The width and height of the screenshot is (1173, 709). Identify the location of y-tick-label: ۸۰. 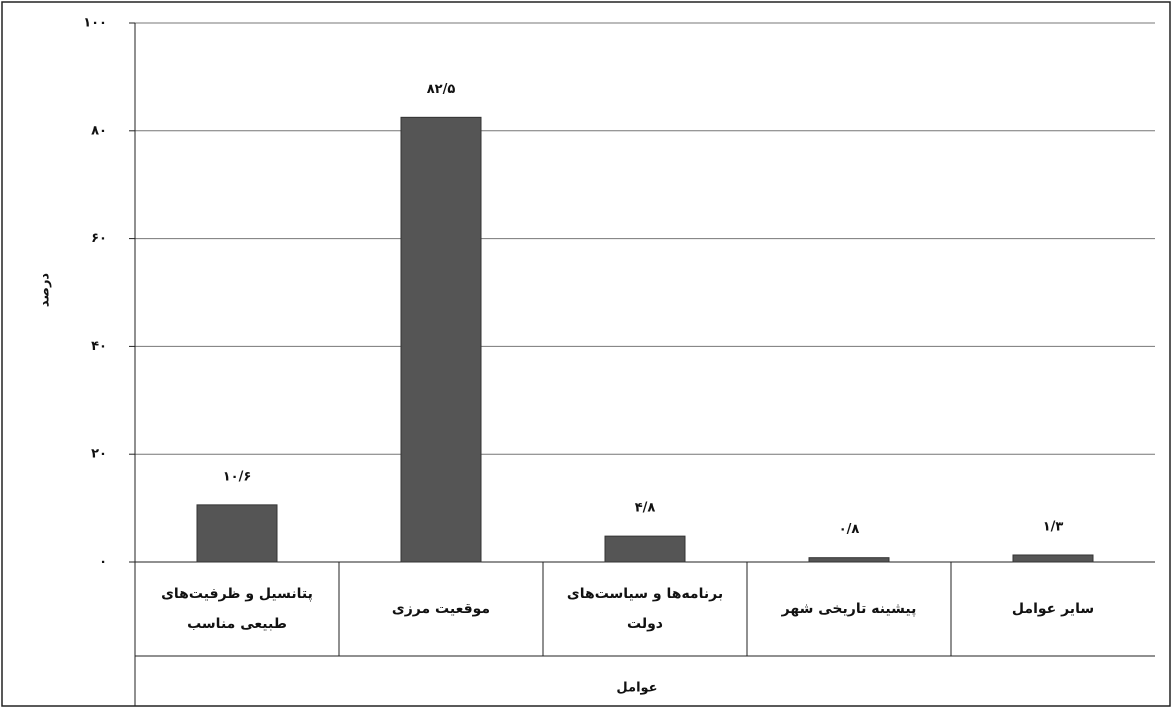
(99, 130).